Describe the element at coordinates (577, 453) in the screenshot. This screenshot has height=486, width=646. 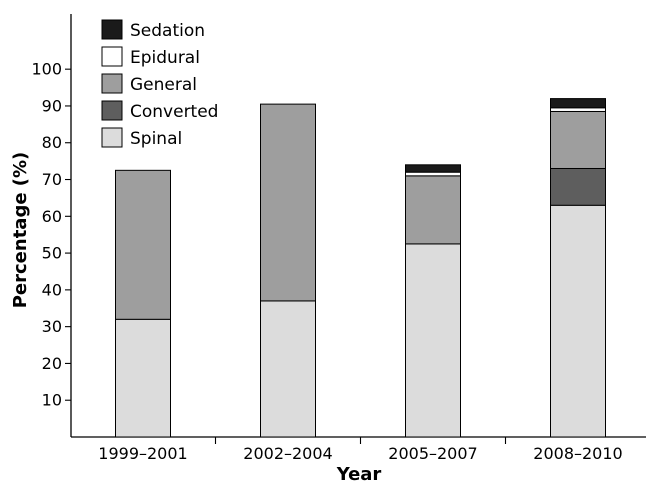
I see `x-tick-label: 2008–2010` at that location.